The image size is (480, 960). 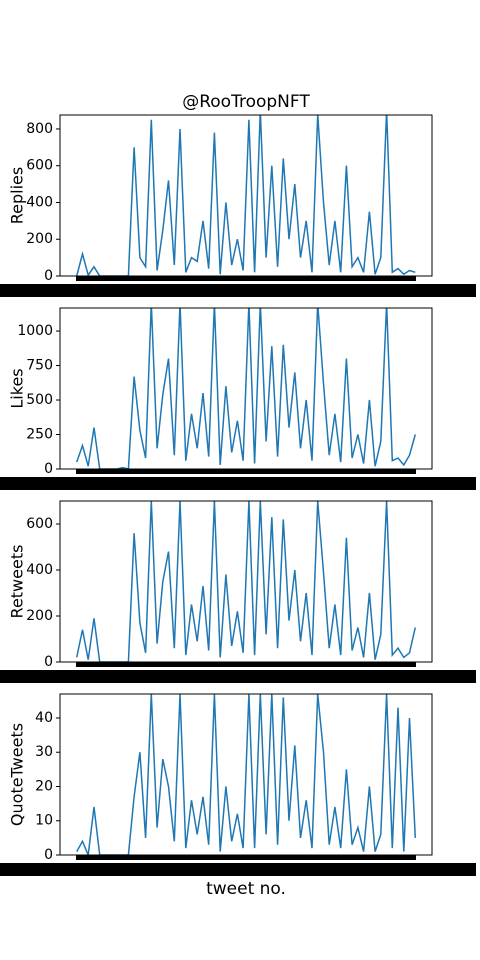 I want to click on y-axis-label: Retweets, so click(x=17, y=582).